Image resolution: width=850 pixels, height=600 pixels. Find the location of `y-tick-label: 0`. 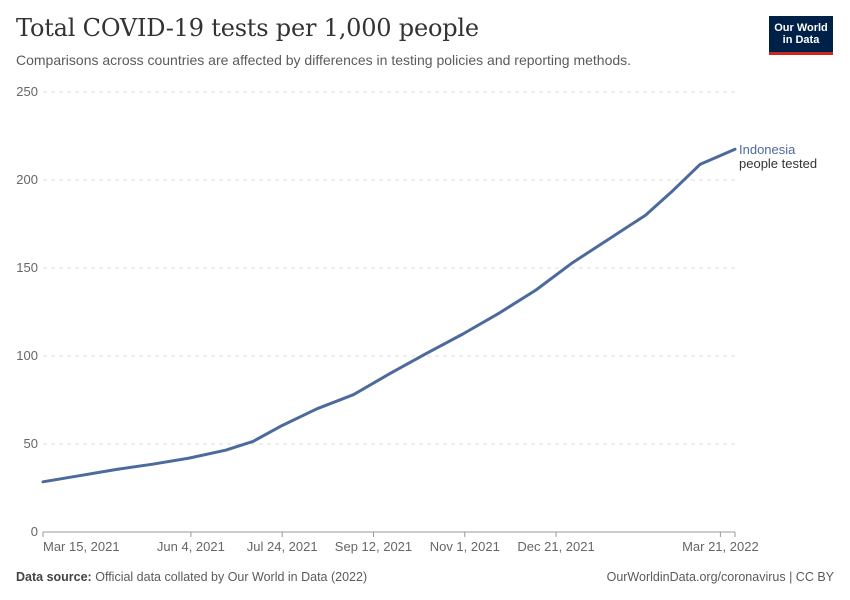

y-tick-label: 0 is located at coordinates (34, 531).